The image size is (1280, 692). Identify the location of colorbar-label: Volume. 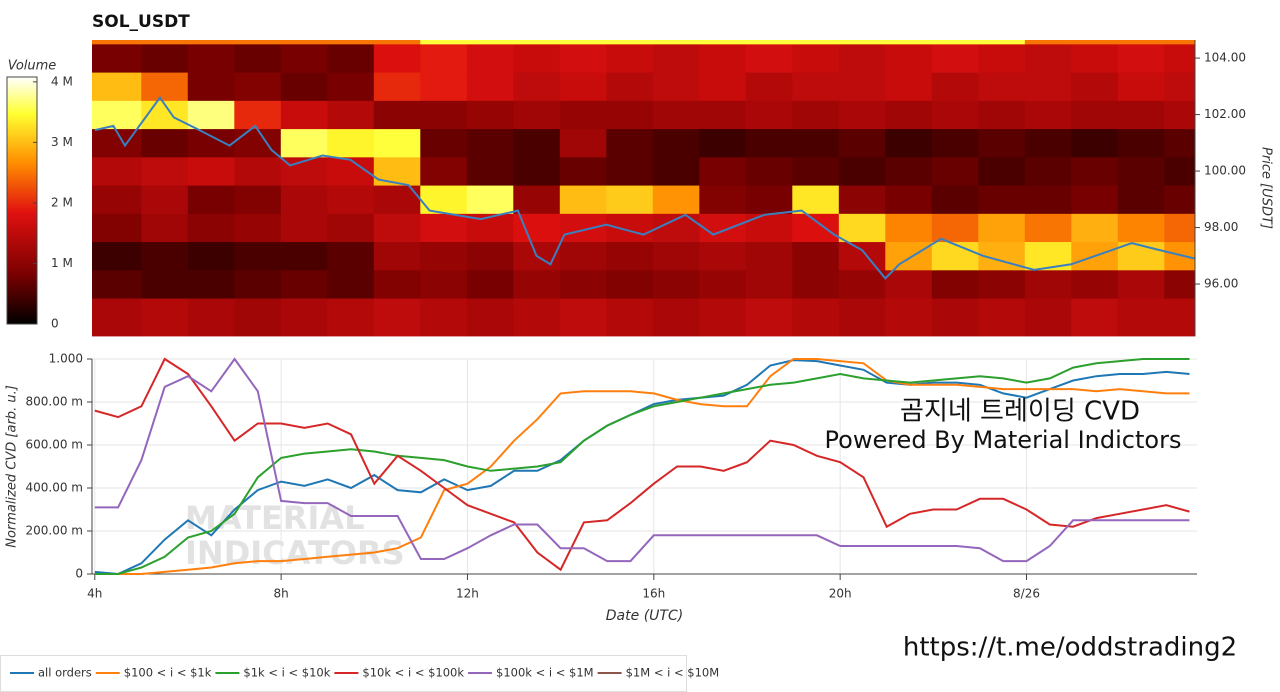
(32, 66).